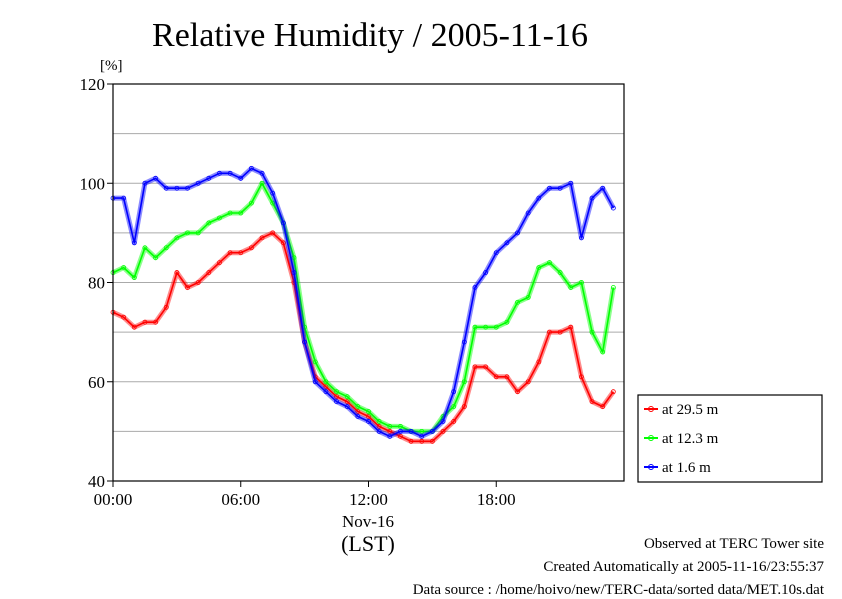  Describe the element at coordinates (368, 521) in the screenshot. I see `x-axis-date-label: Nov-16` at that location.